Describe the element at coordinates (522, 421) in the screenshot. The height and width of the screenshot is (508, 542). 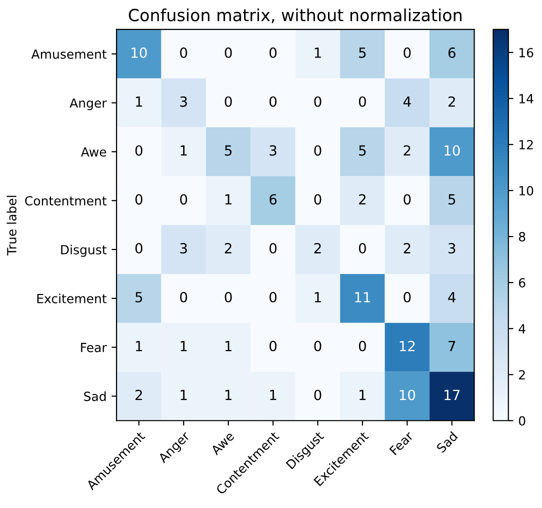
I see `color-bar-label: 0` at that location.